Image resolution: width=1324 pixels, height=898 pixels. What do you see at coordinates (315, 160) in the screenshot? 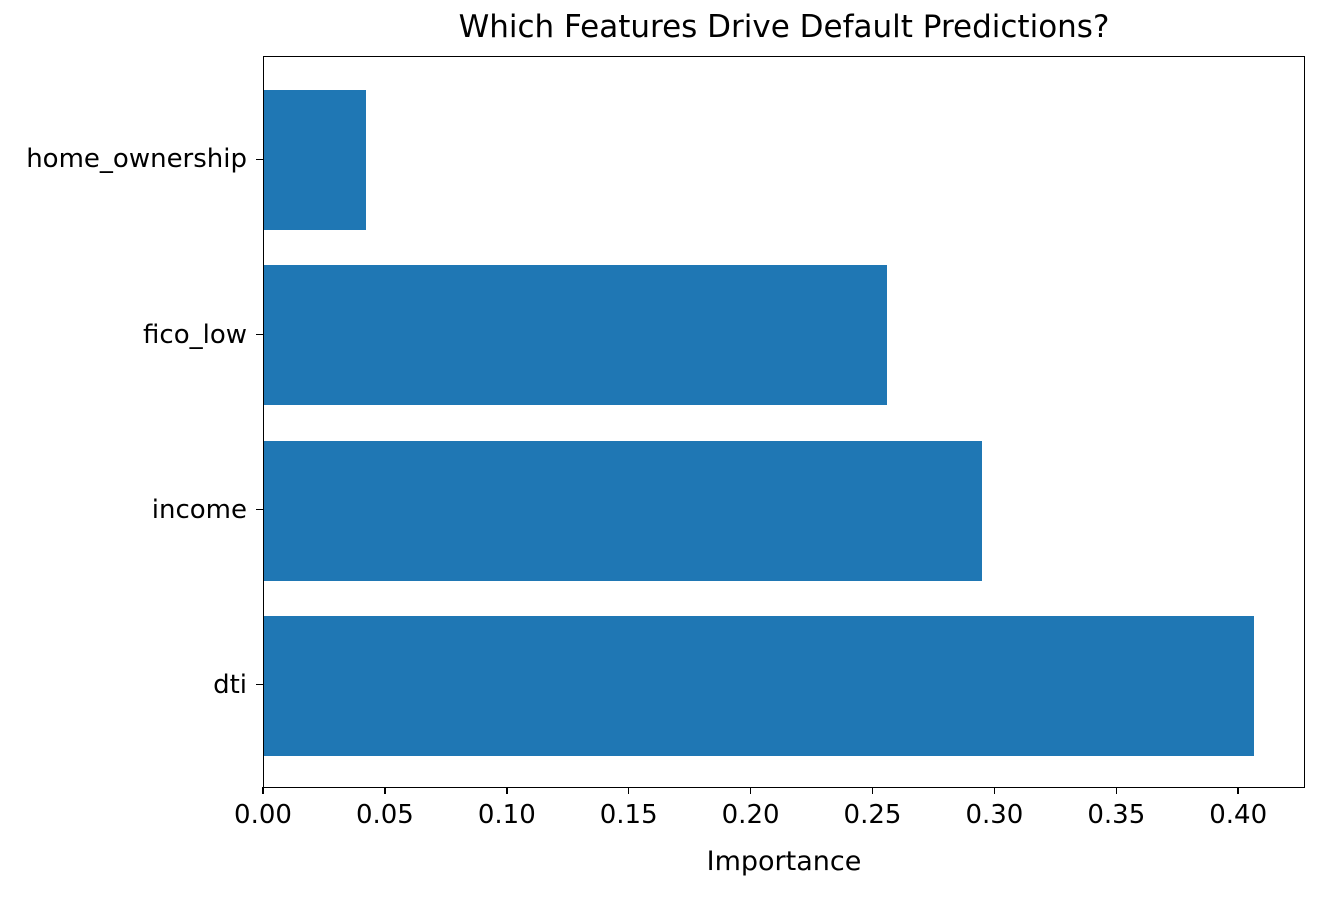
I see `bar-home_ownership` at bounding box center [315, 160].